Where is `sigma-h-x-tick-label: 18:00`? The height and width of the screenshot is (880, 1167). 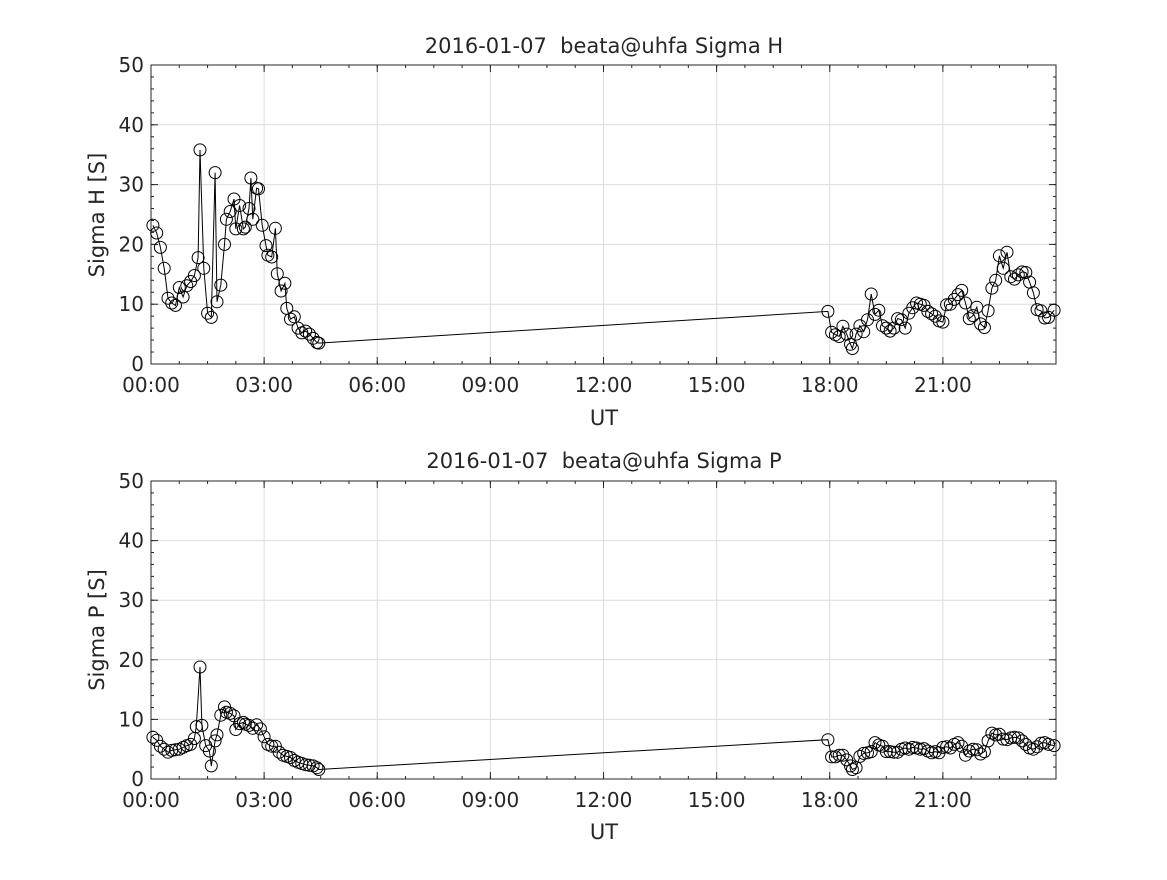
sigma-h-x-tick-label: 18:00 is located at coordinates (830, 385).